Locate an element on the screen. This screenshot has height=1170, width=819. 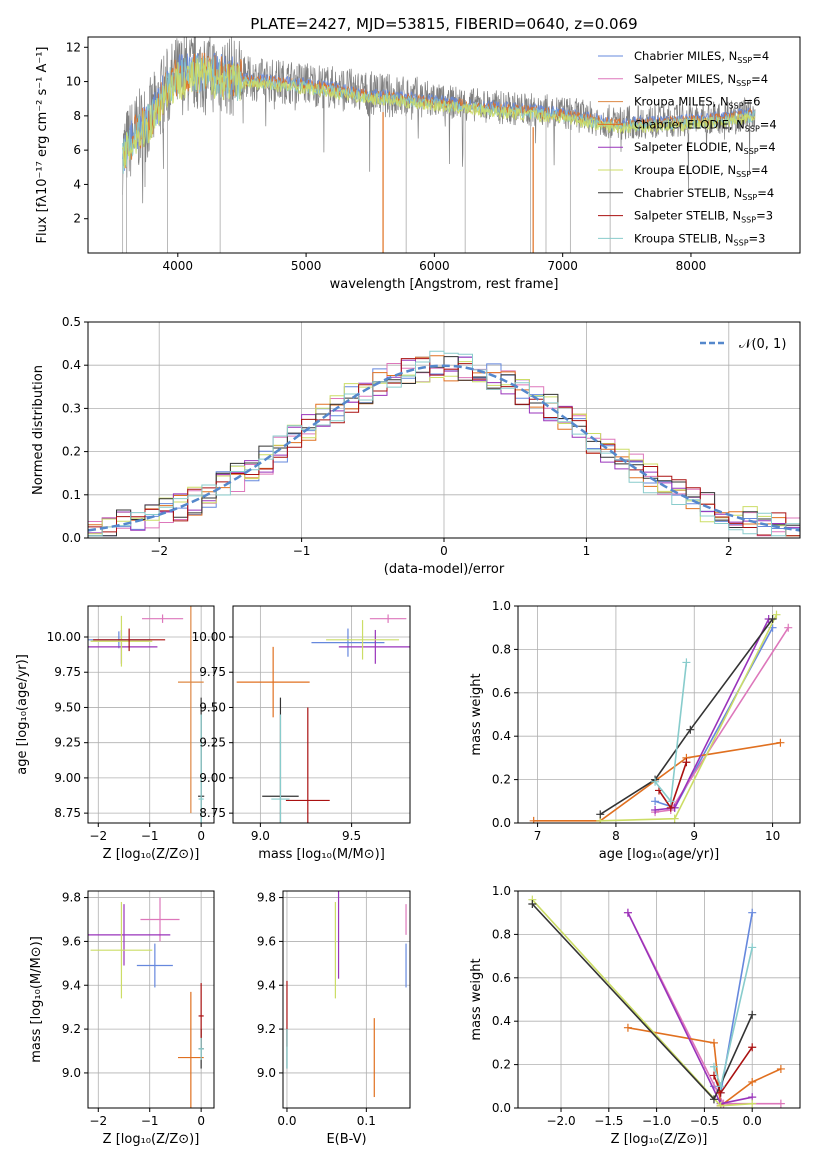
spectrum-model-line is located at coordinates (439, 113).